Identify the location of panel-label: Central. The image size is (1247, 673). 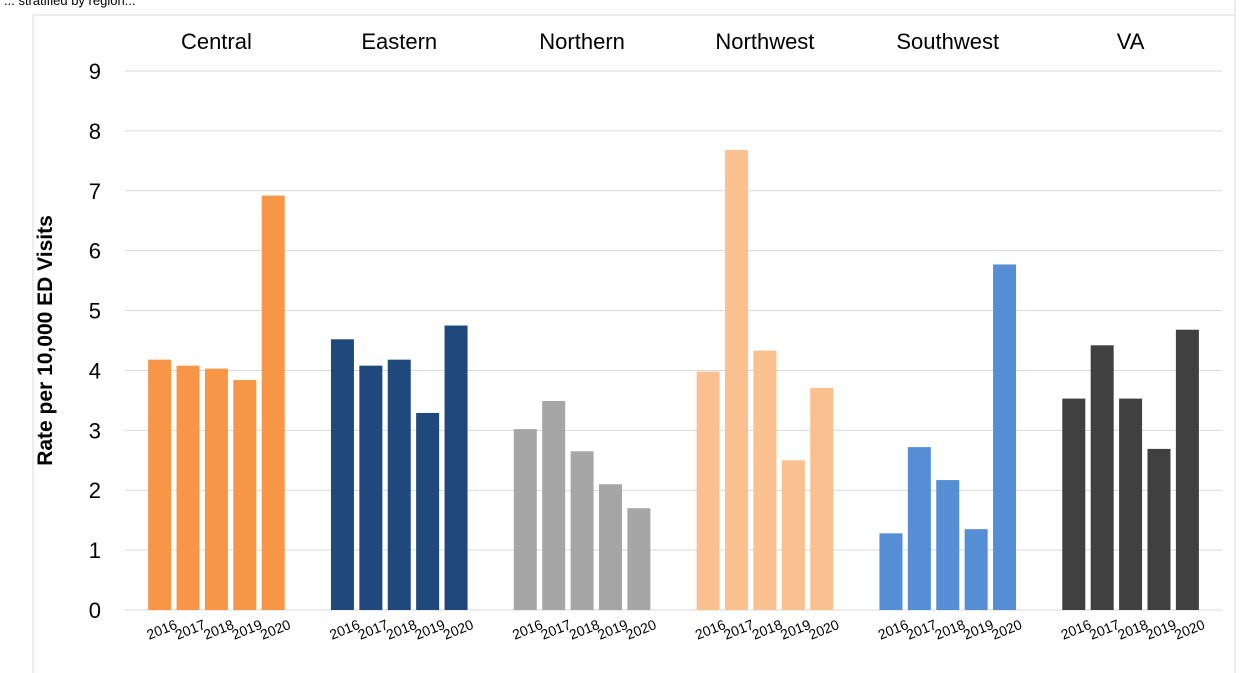
(216, 41).